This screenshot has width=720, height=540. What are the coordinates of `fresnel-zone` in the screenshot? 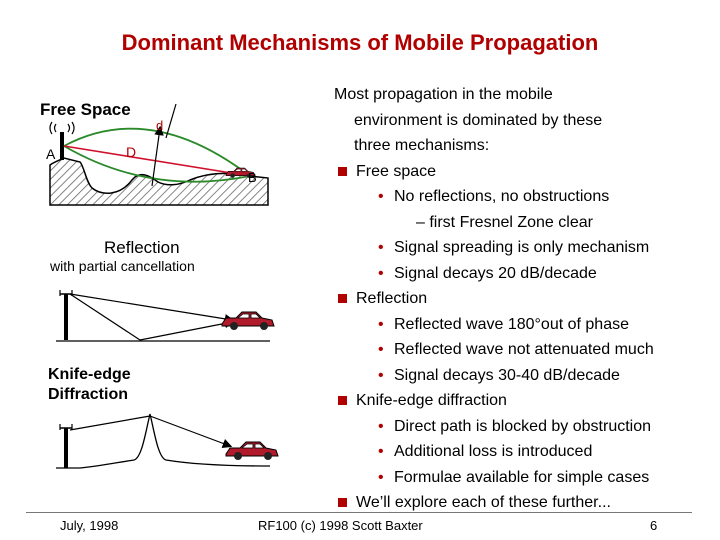 It's located at (157, 152).